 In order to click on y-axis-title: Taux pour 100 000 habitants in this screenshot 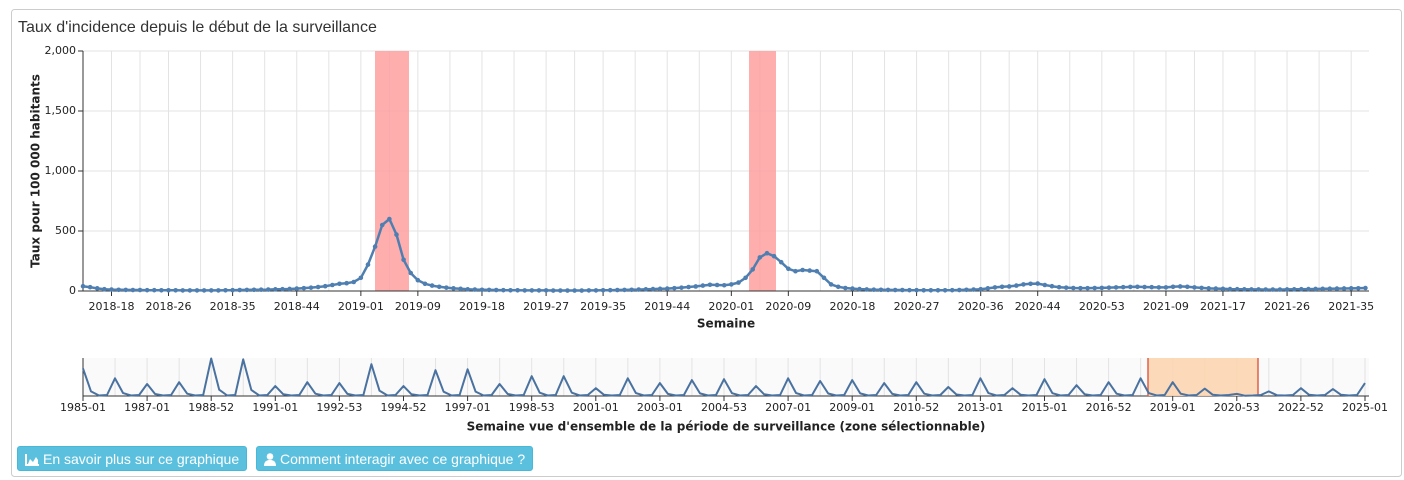, I will do `click(36, 171)`.